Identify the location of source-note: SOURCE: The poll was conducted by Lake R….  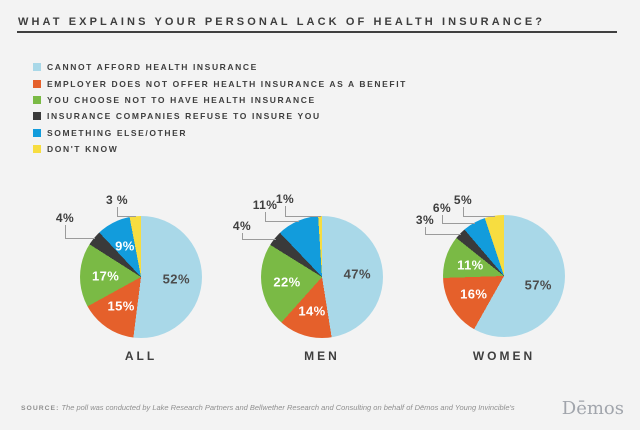
(291, 407).